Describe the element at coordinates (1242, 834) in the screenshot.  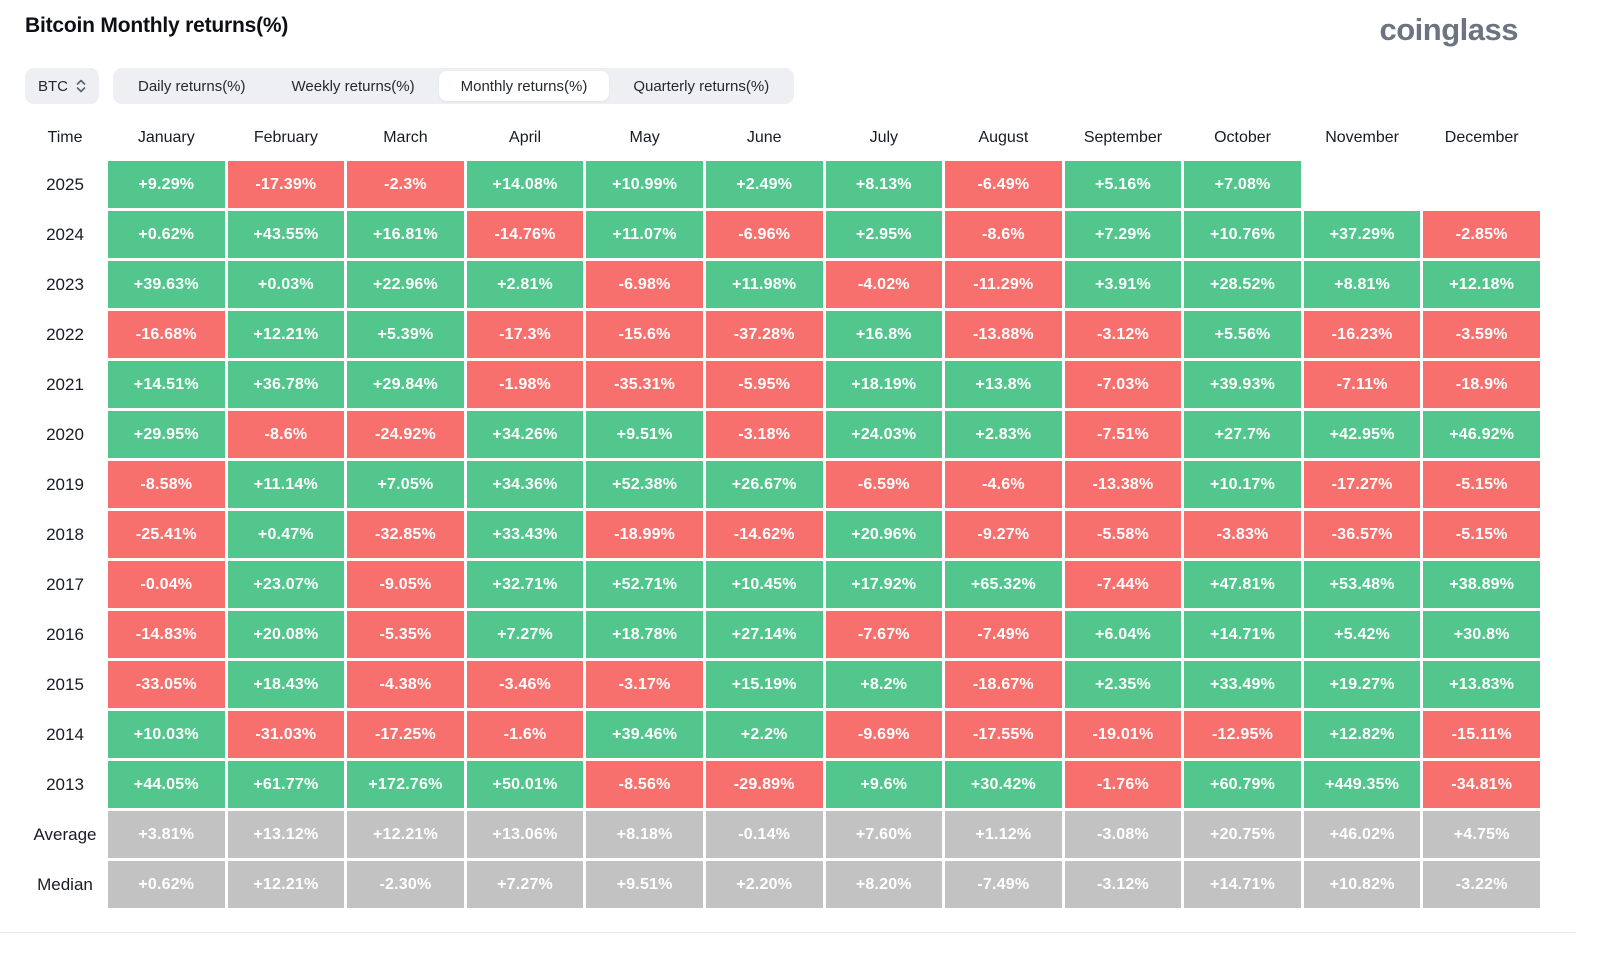
I see `return-cell: +20.75%` at that location.